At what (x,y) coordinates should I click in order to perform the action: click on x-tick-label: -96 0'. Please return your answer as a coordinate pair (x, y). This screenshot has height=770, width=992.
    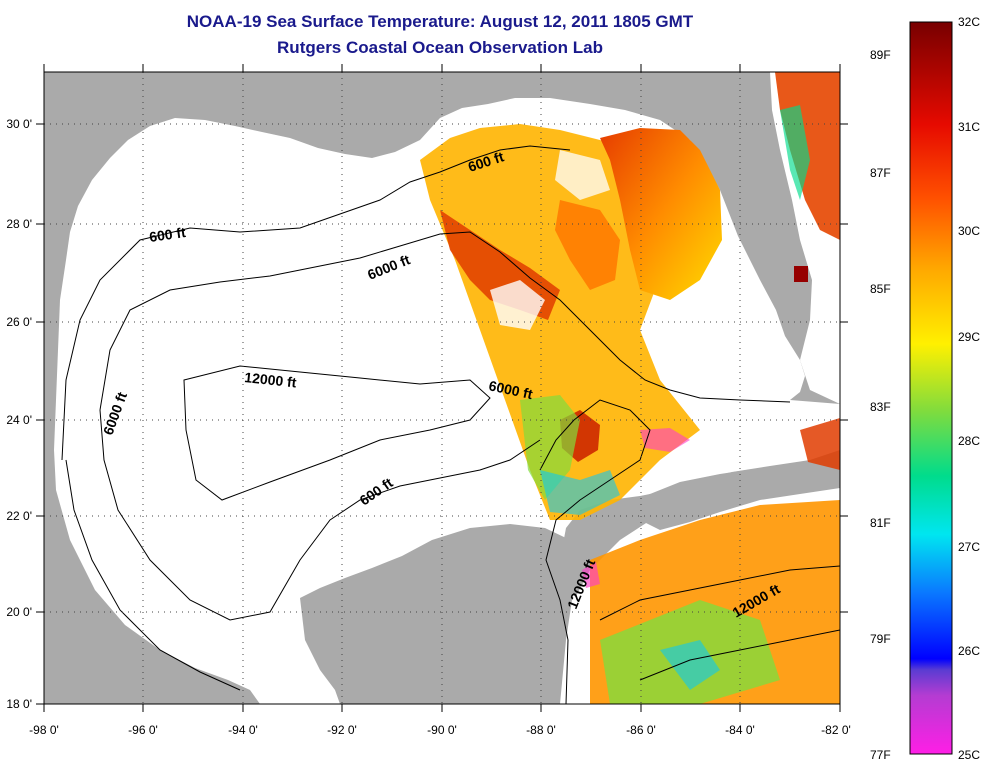
    Looking at the image, I should click on (143, 730).